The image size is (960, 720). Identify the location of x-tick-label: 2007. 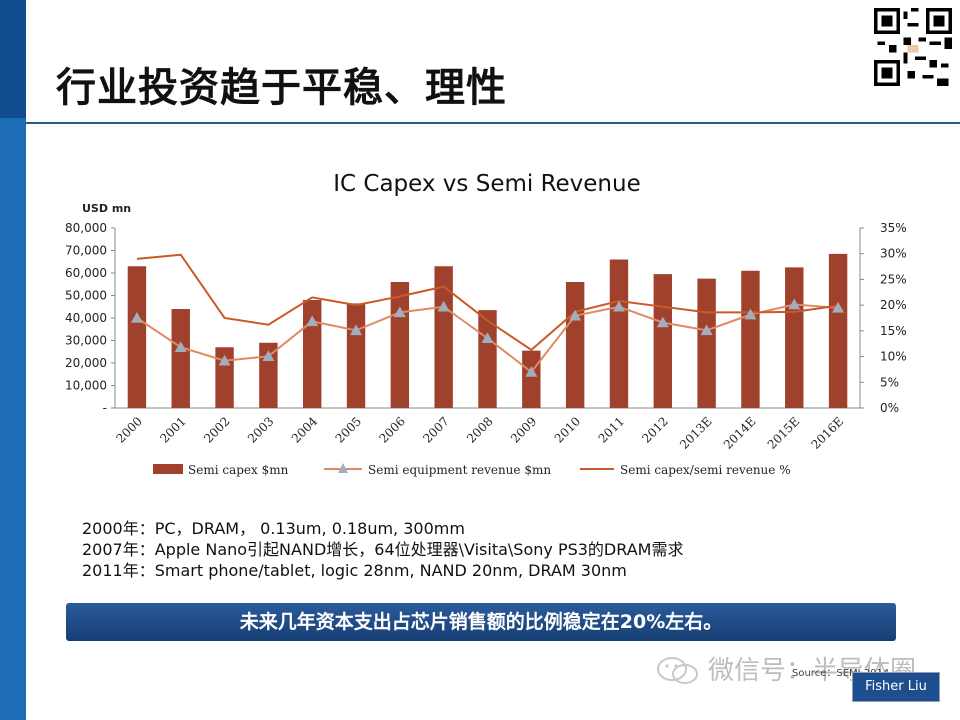
(435, 429).